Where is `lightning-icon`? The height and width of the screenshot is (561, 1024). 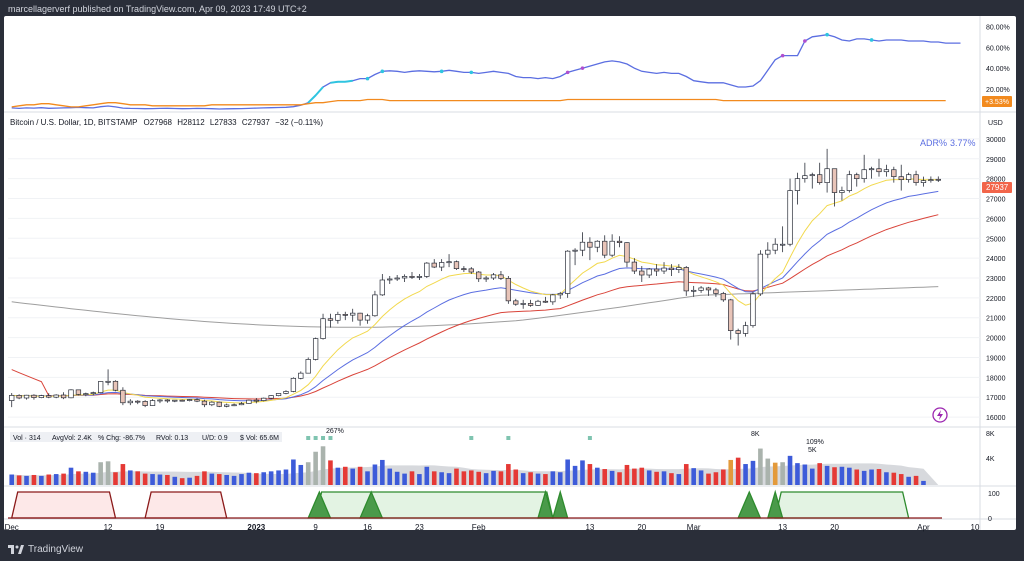
lightning-icon is located at coordinates (940, 415).